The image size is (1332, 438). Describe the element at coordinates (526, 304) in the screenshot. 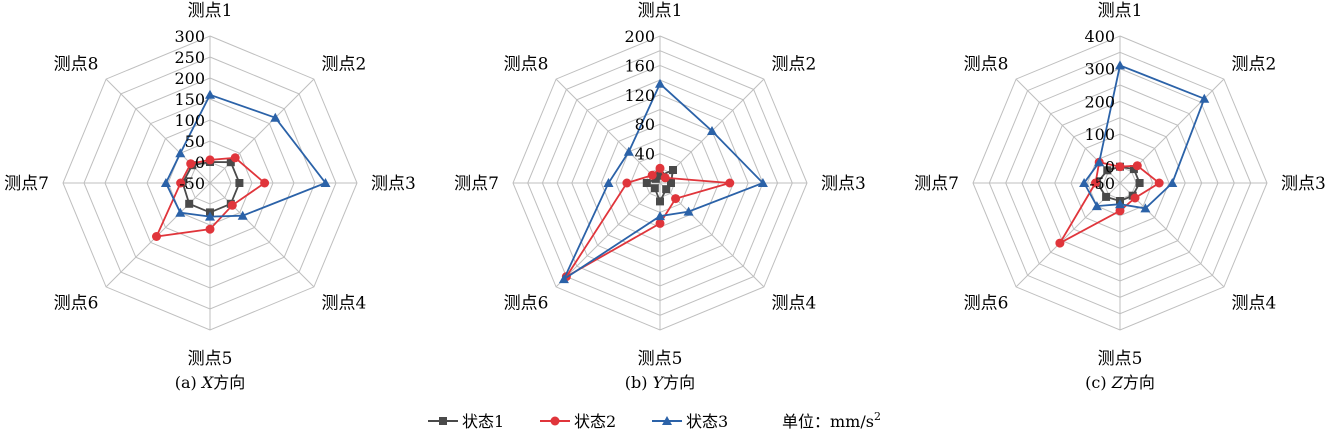

I see `category-label-y-6: 测点6` at that location.